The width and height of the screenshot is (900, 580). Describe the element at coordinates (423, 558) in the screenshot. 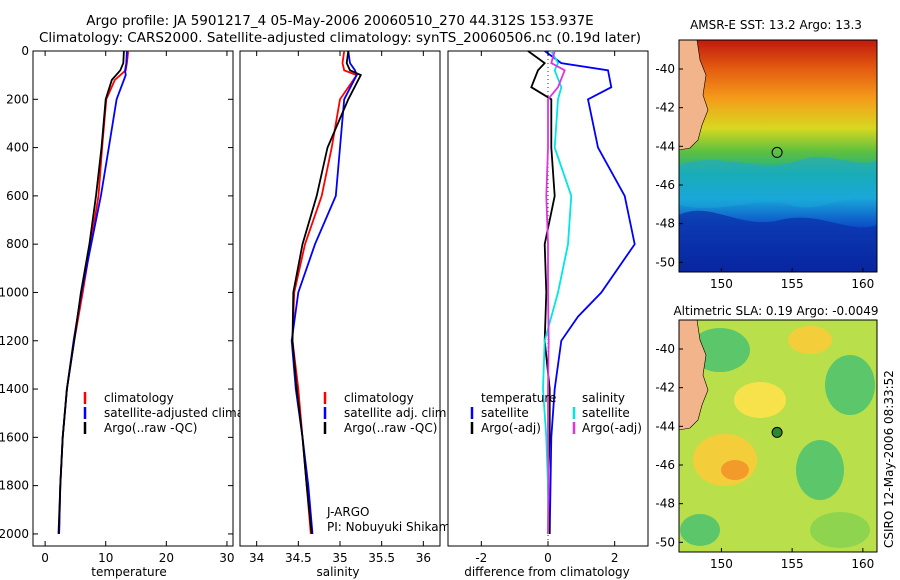

I see `x-tick-label: 36` at that location.